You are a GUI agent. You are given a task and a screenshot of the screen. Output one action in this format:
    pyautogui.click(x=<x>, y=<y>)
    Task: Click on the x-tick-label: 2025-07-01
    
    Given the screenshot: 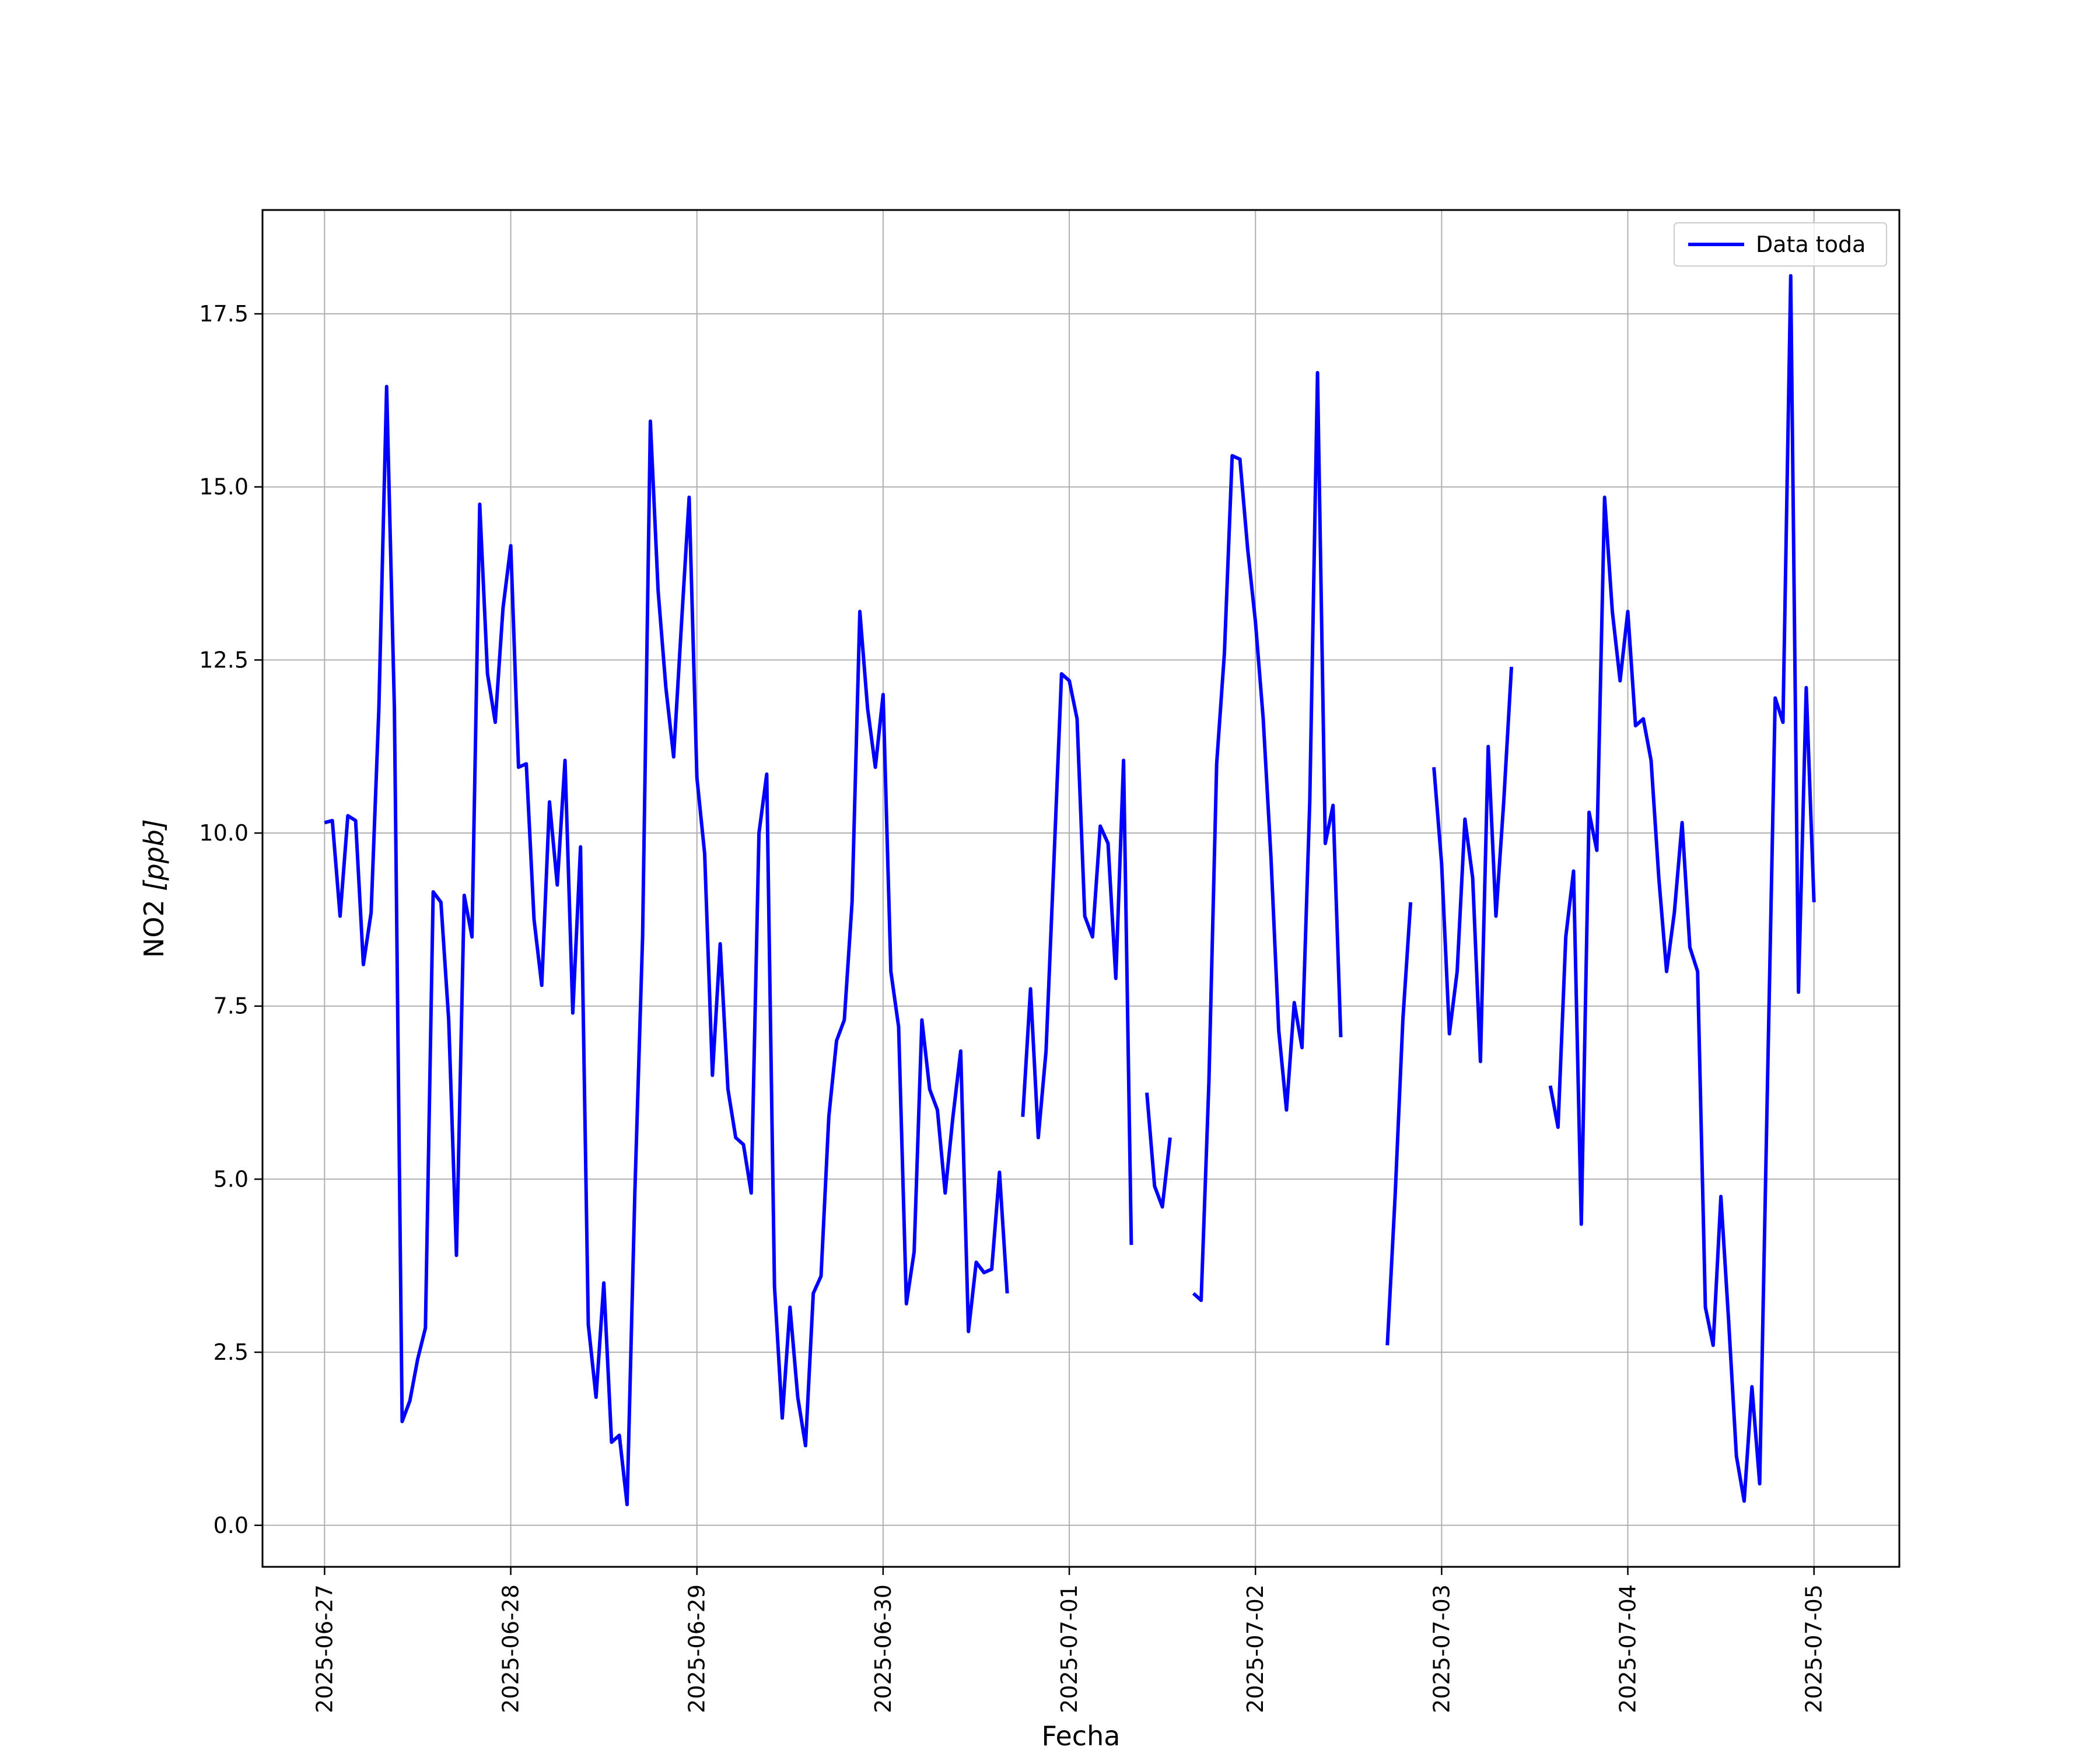 What is the action you would take?
    pyautogui.click(x=1069, y=1648)
    